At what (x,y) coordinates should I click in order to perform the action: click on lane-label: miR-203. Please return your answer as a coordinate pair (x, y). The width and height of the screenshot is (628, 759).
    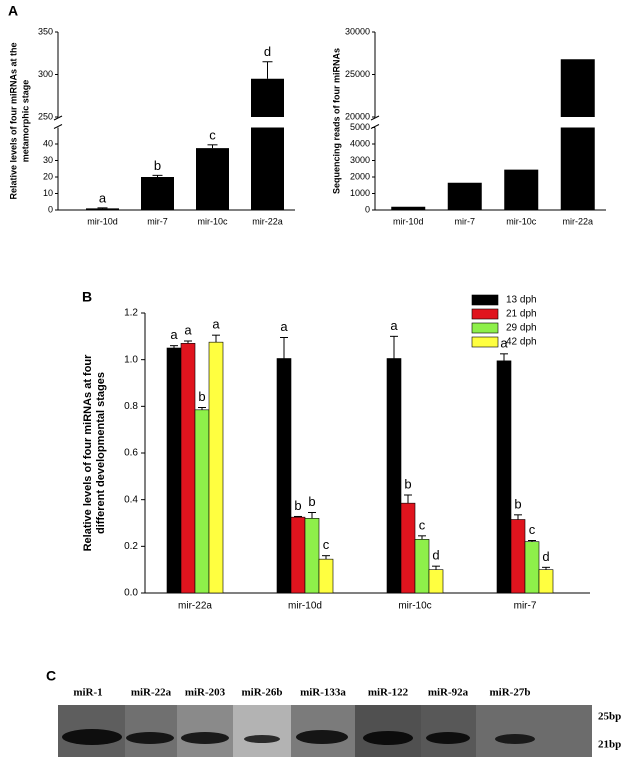
    Looking at the image, I should click on (205, 693).